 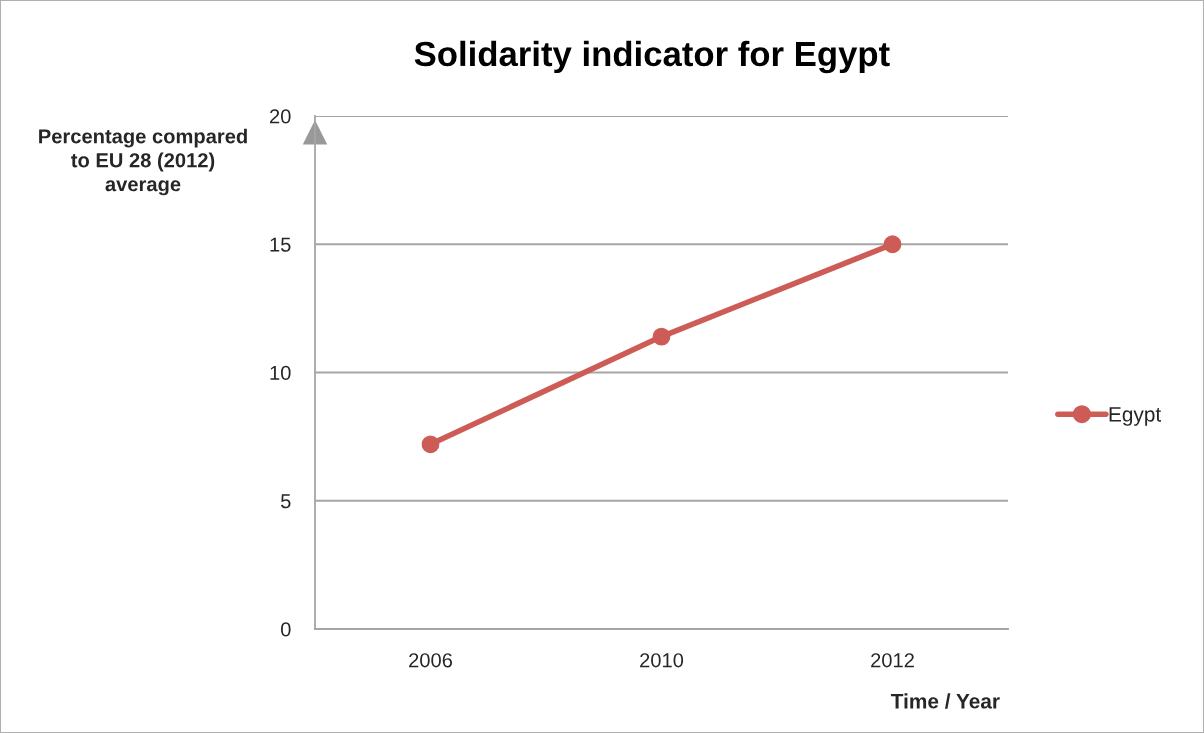 I want to click on x-tick-label: 2010, so click(x=662, y=660).